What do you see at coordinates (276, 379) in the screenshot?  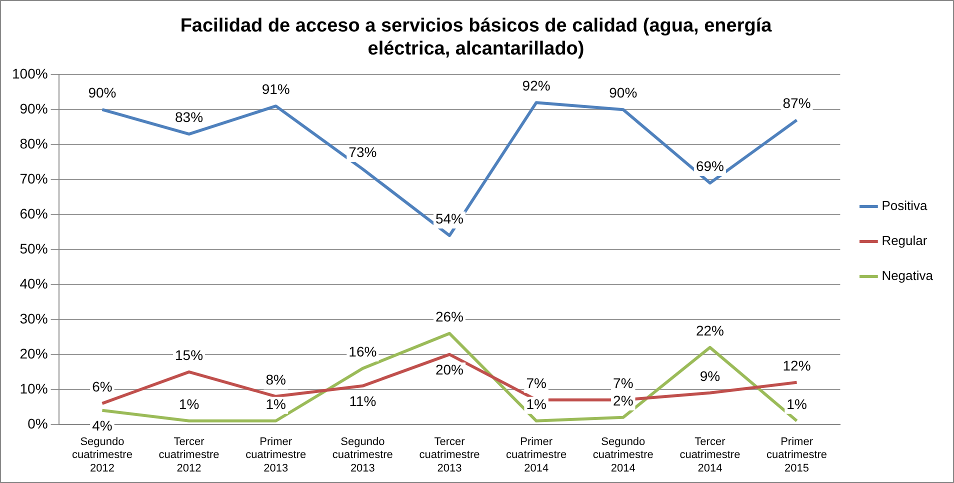 I see `data-label: 8%` at bounding box center [276, 379].